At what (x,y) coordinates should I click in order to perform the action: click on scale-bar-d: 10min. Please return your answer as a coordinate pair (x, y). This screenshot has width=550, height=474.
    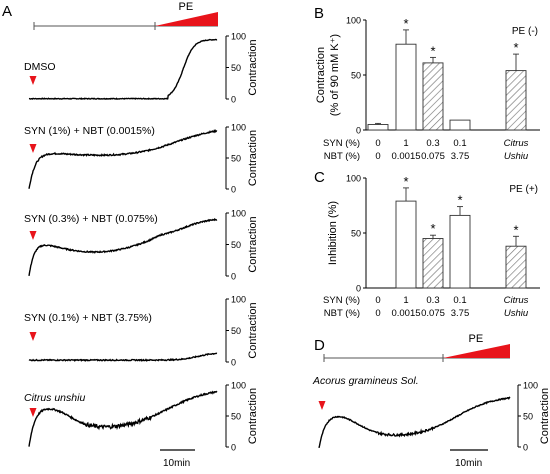
    Looking at the image, I should click on (469, 459).